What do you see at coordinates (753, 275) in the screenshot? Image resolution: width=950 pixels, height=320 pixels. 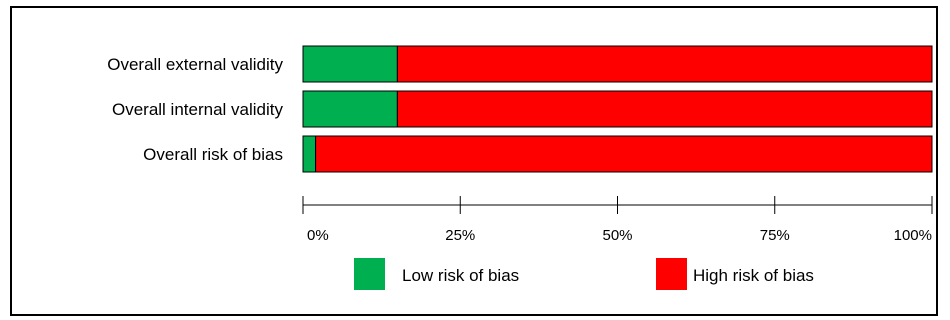 I see `legend-label: High risk of bias` at bounding box center [753, 275].